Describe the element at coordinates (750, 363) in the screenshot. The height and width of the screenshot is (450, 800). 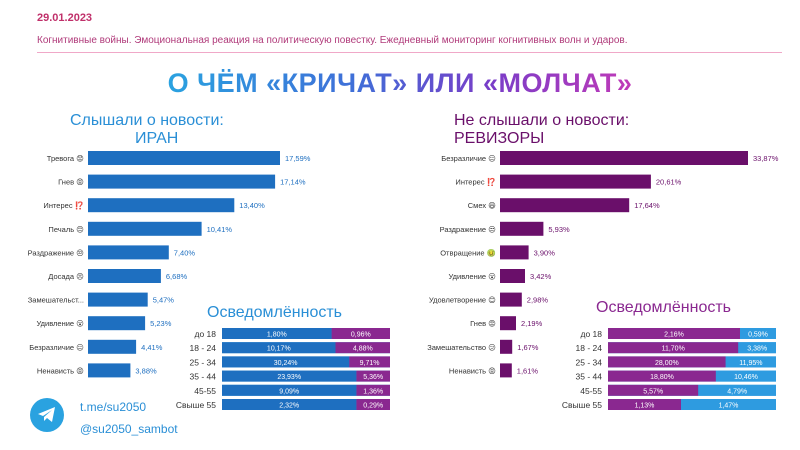
I see `right-age-value-series2: 11,95%` at that location.